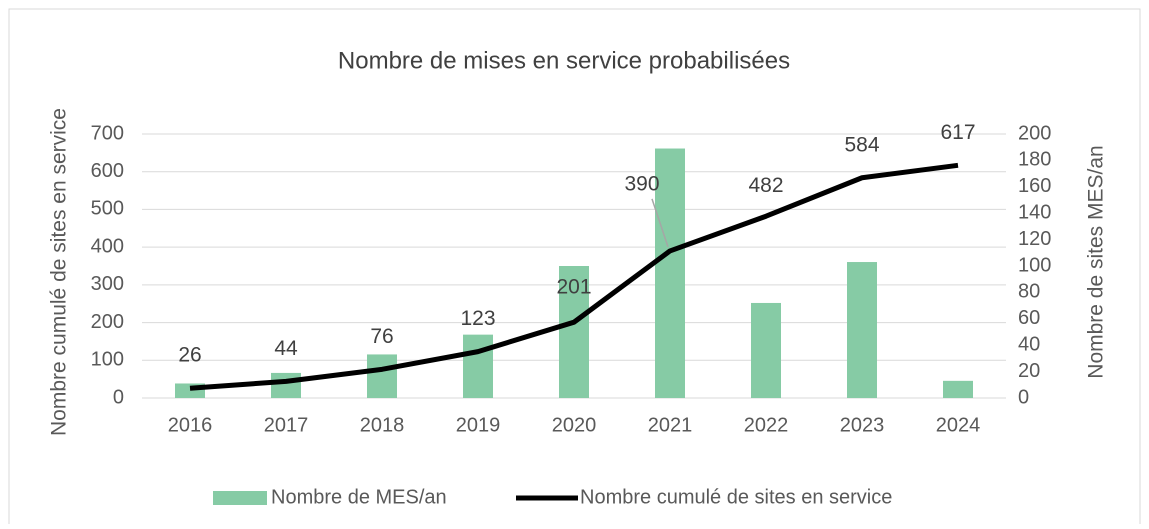 The image size is (1149, 529). What do you see at coordinates (107, 133) in the screenshot?
I see `y-tick-label: 700` at bounding box center [107, 133].